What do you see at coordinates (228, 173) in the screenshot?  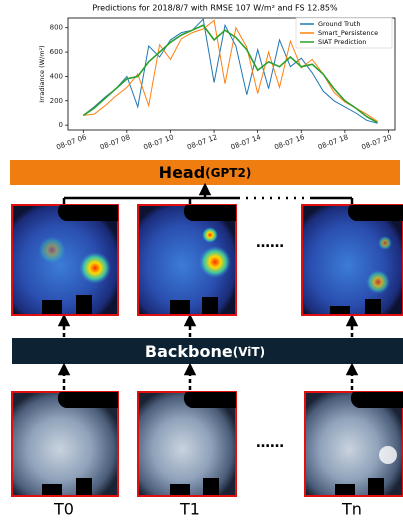 I see `head-model: (GPT2)` at bounding box center [228, 173].